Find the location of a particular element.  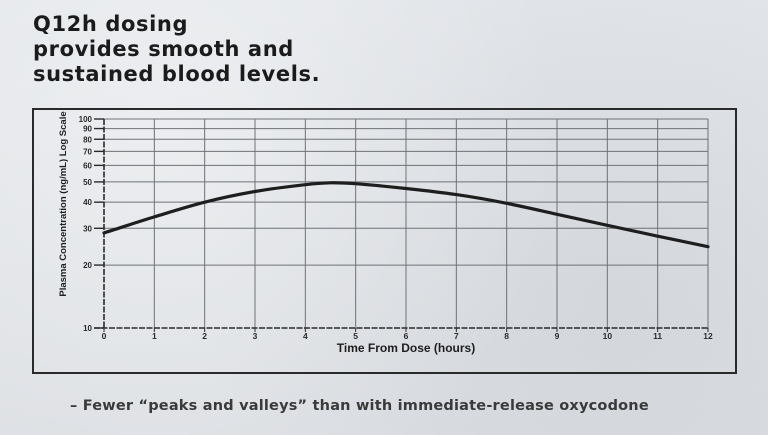

y-tick-label: 70 is located at coordinates (87, 151).